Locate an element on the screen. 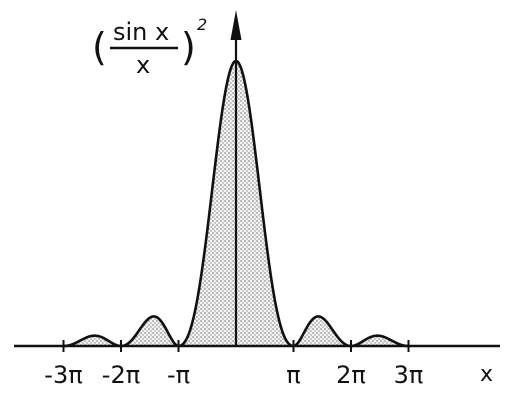 This screenshot has height=402, width=511. ylabel-exponent: 2 is located at coordinates (202, 24).